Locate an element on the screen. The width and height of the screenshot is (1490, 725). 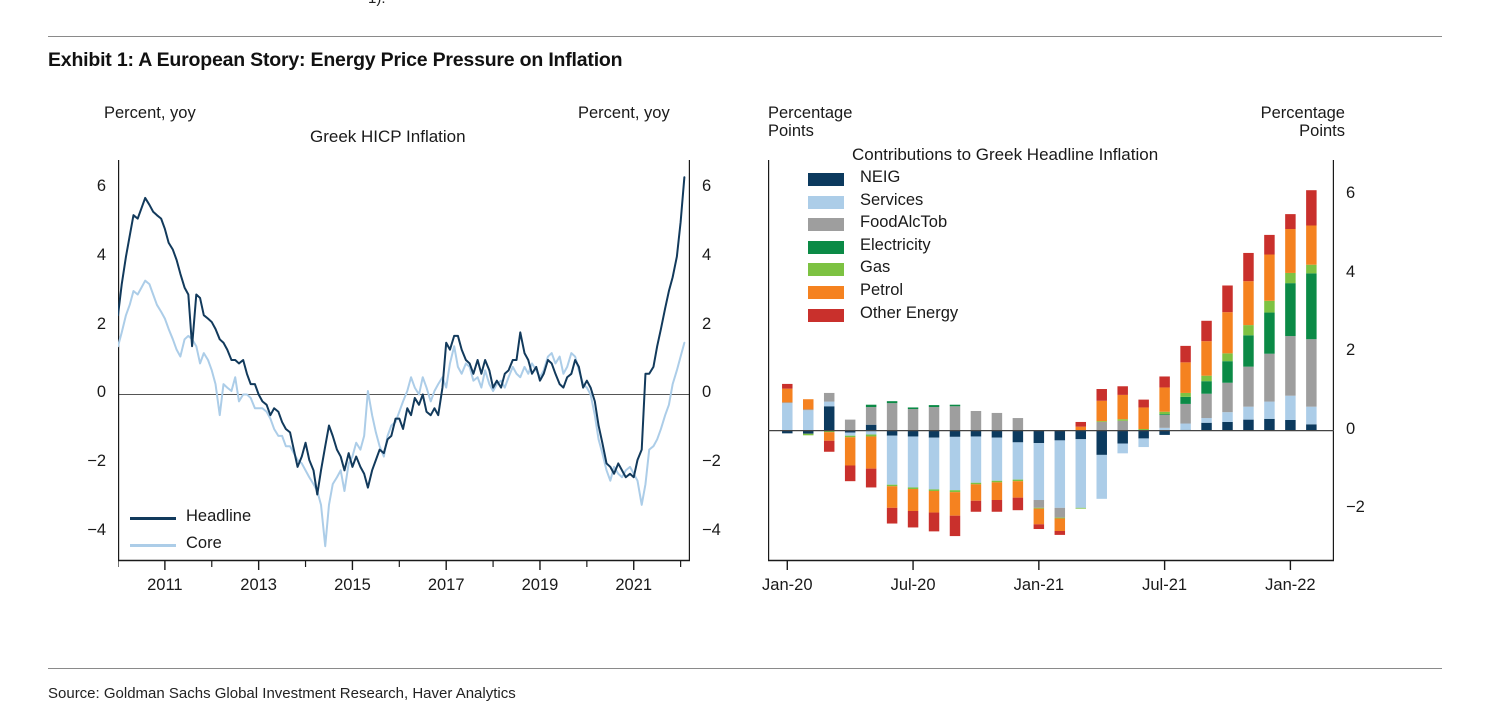
legend-label-services: Services is located at coordinates (892, 199).